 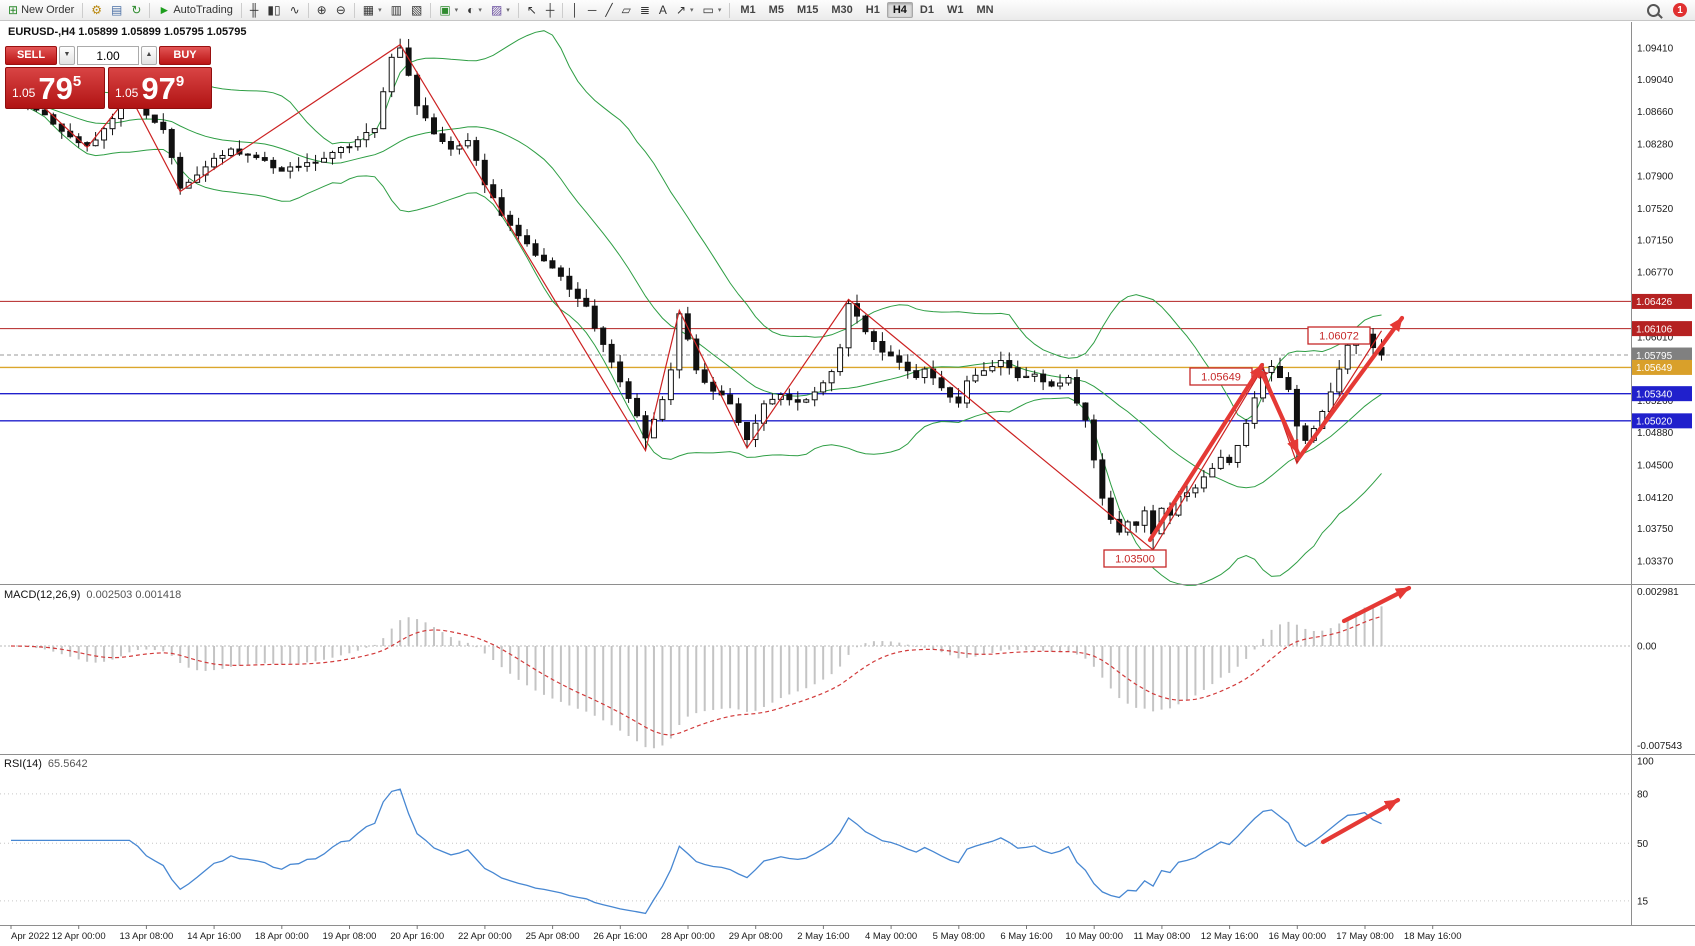 What do you see at coordinates (1229, 376) in the screenshot?
I see `annotation-box: 1.05649` at bounding box center [1229, 376].